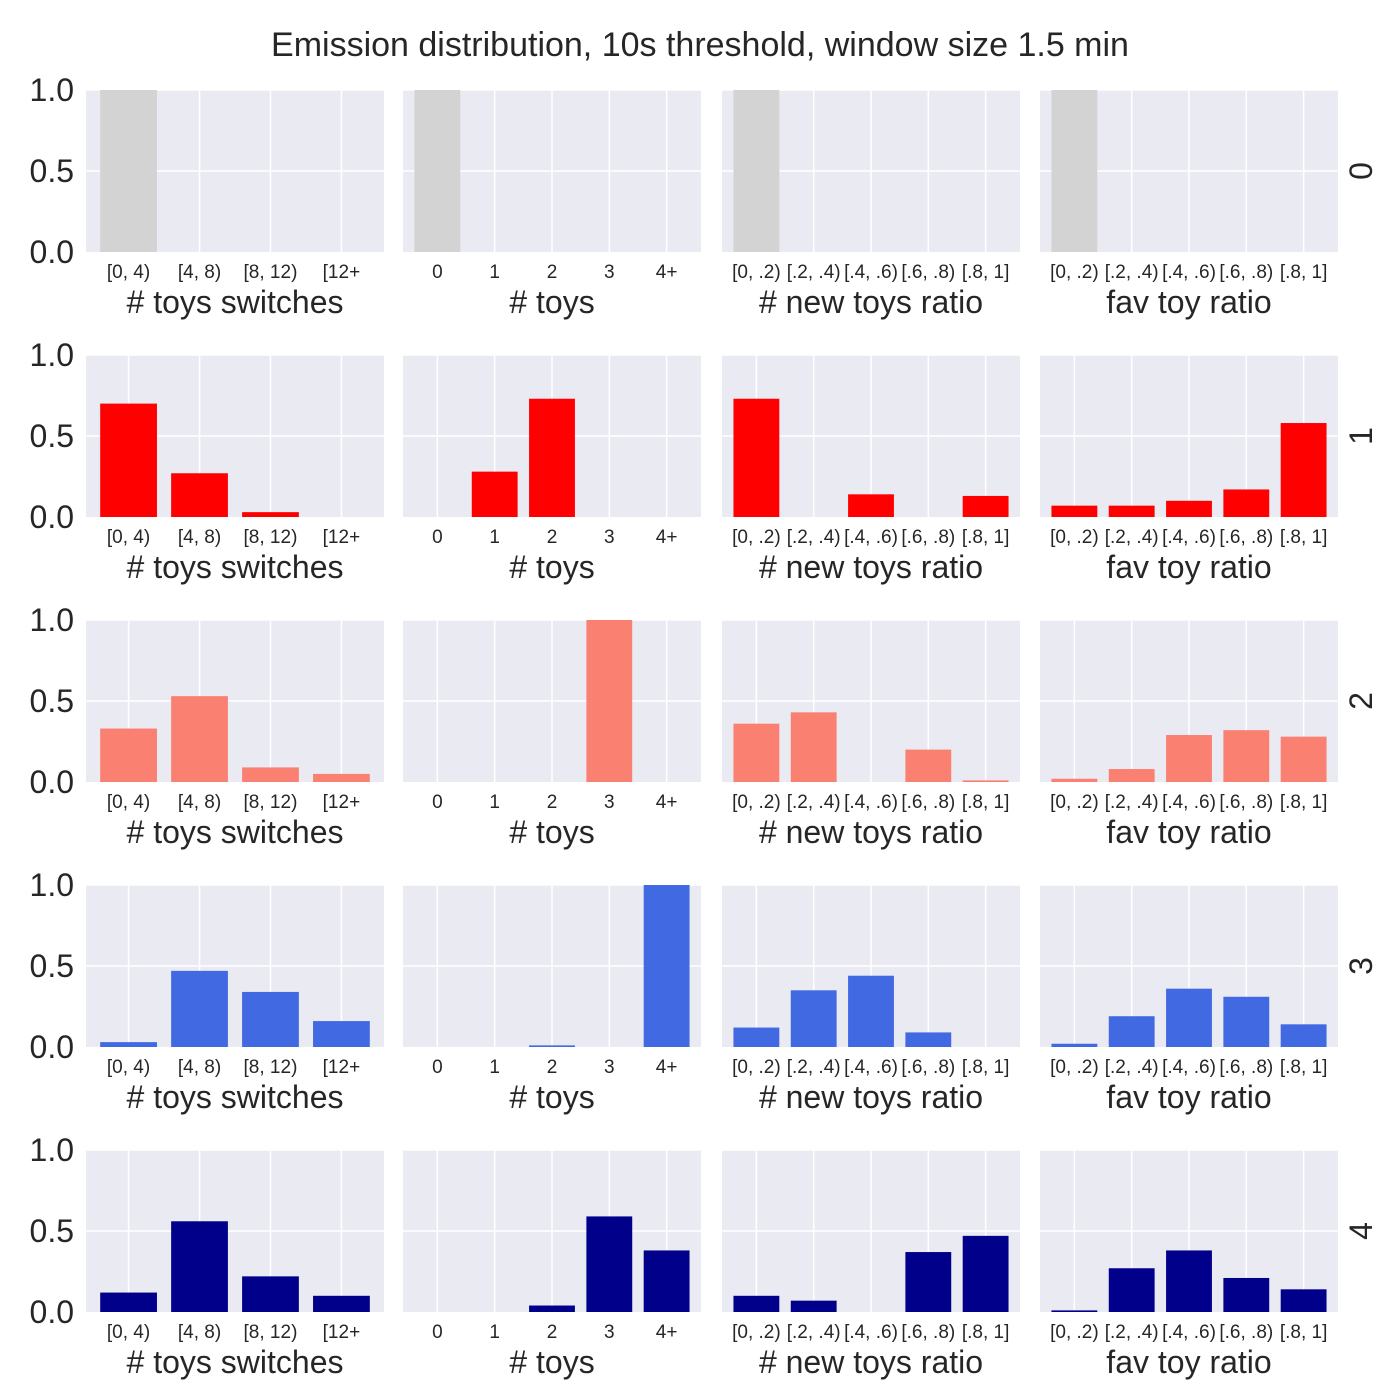 This screenshot has height=1400, width=1400. I want to click on x-tick-label: [4, 8), so click(199, 802).